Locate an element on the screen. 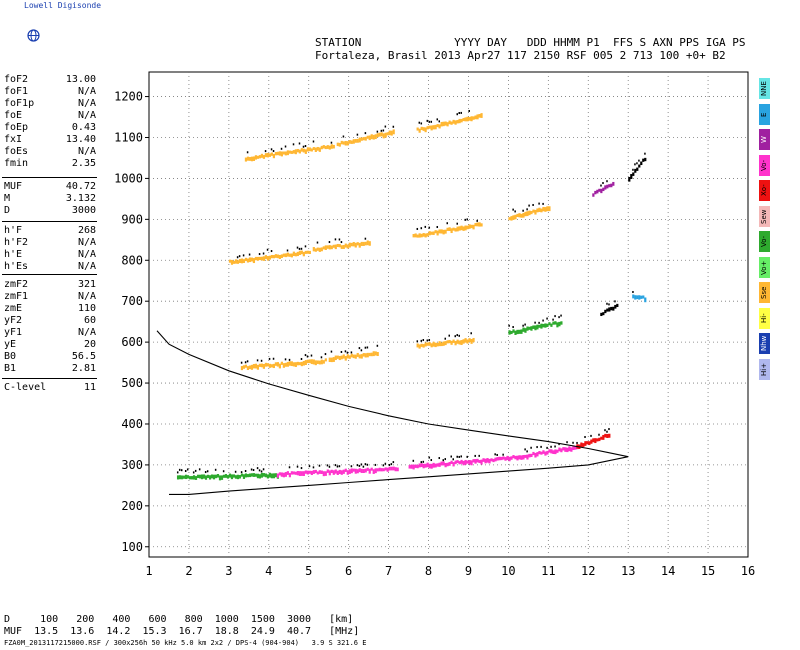 The height and width of the screenshot is (650, 800). param-row: foF1 N/A is located at coordinates (50, 92).